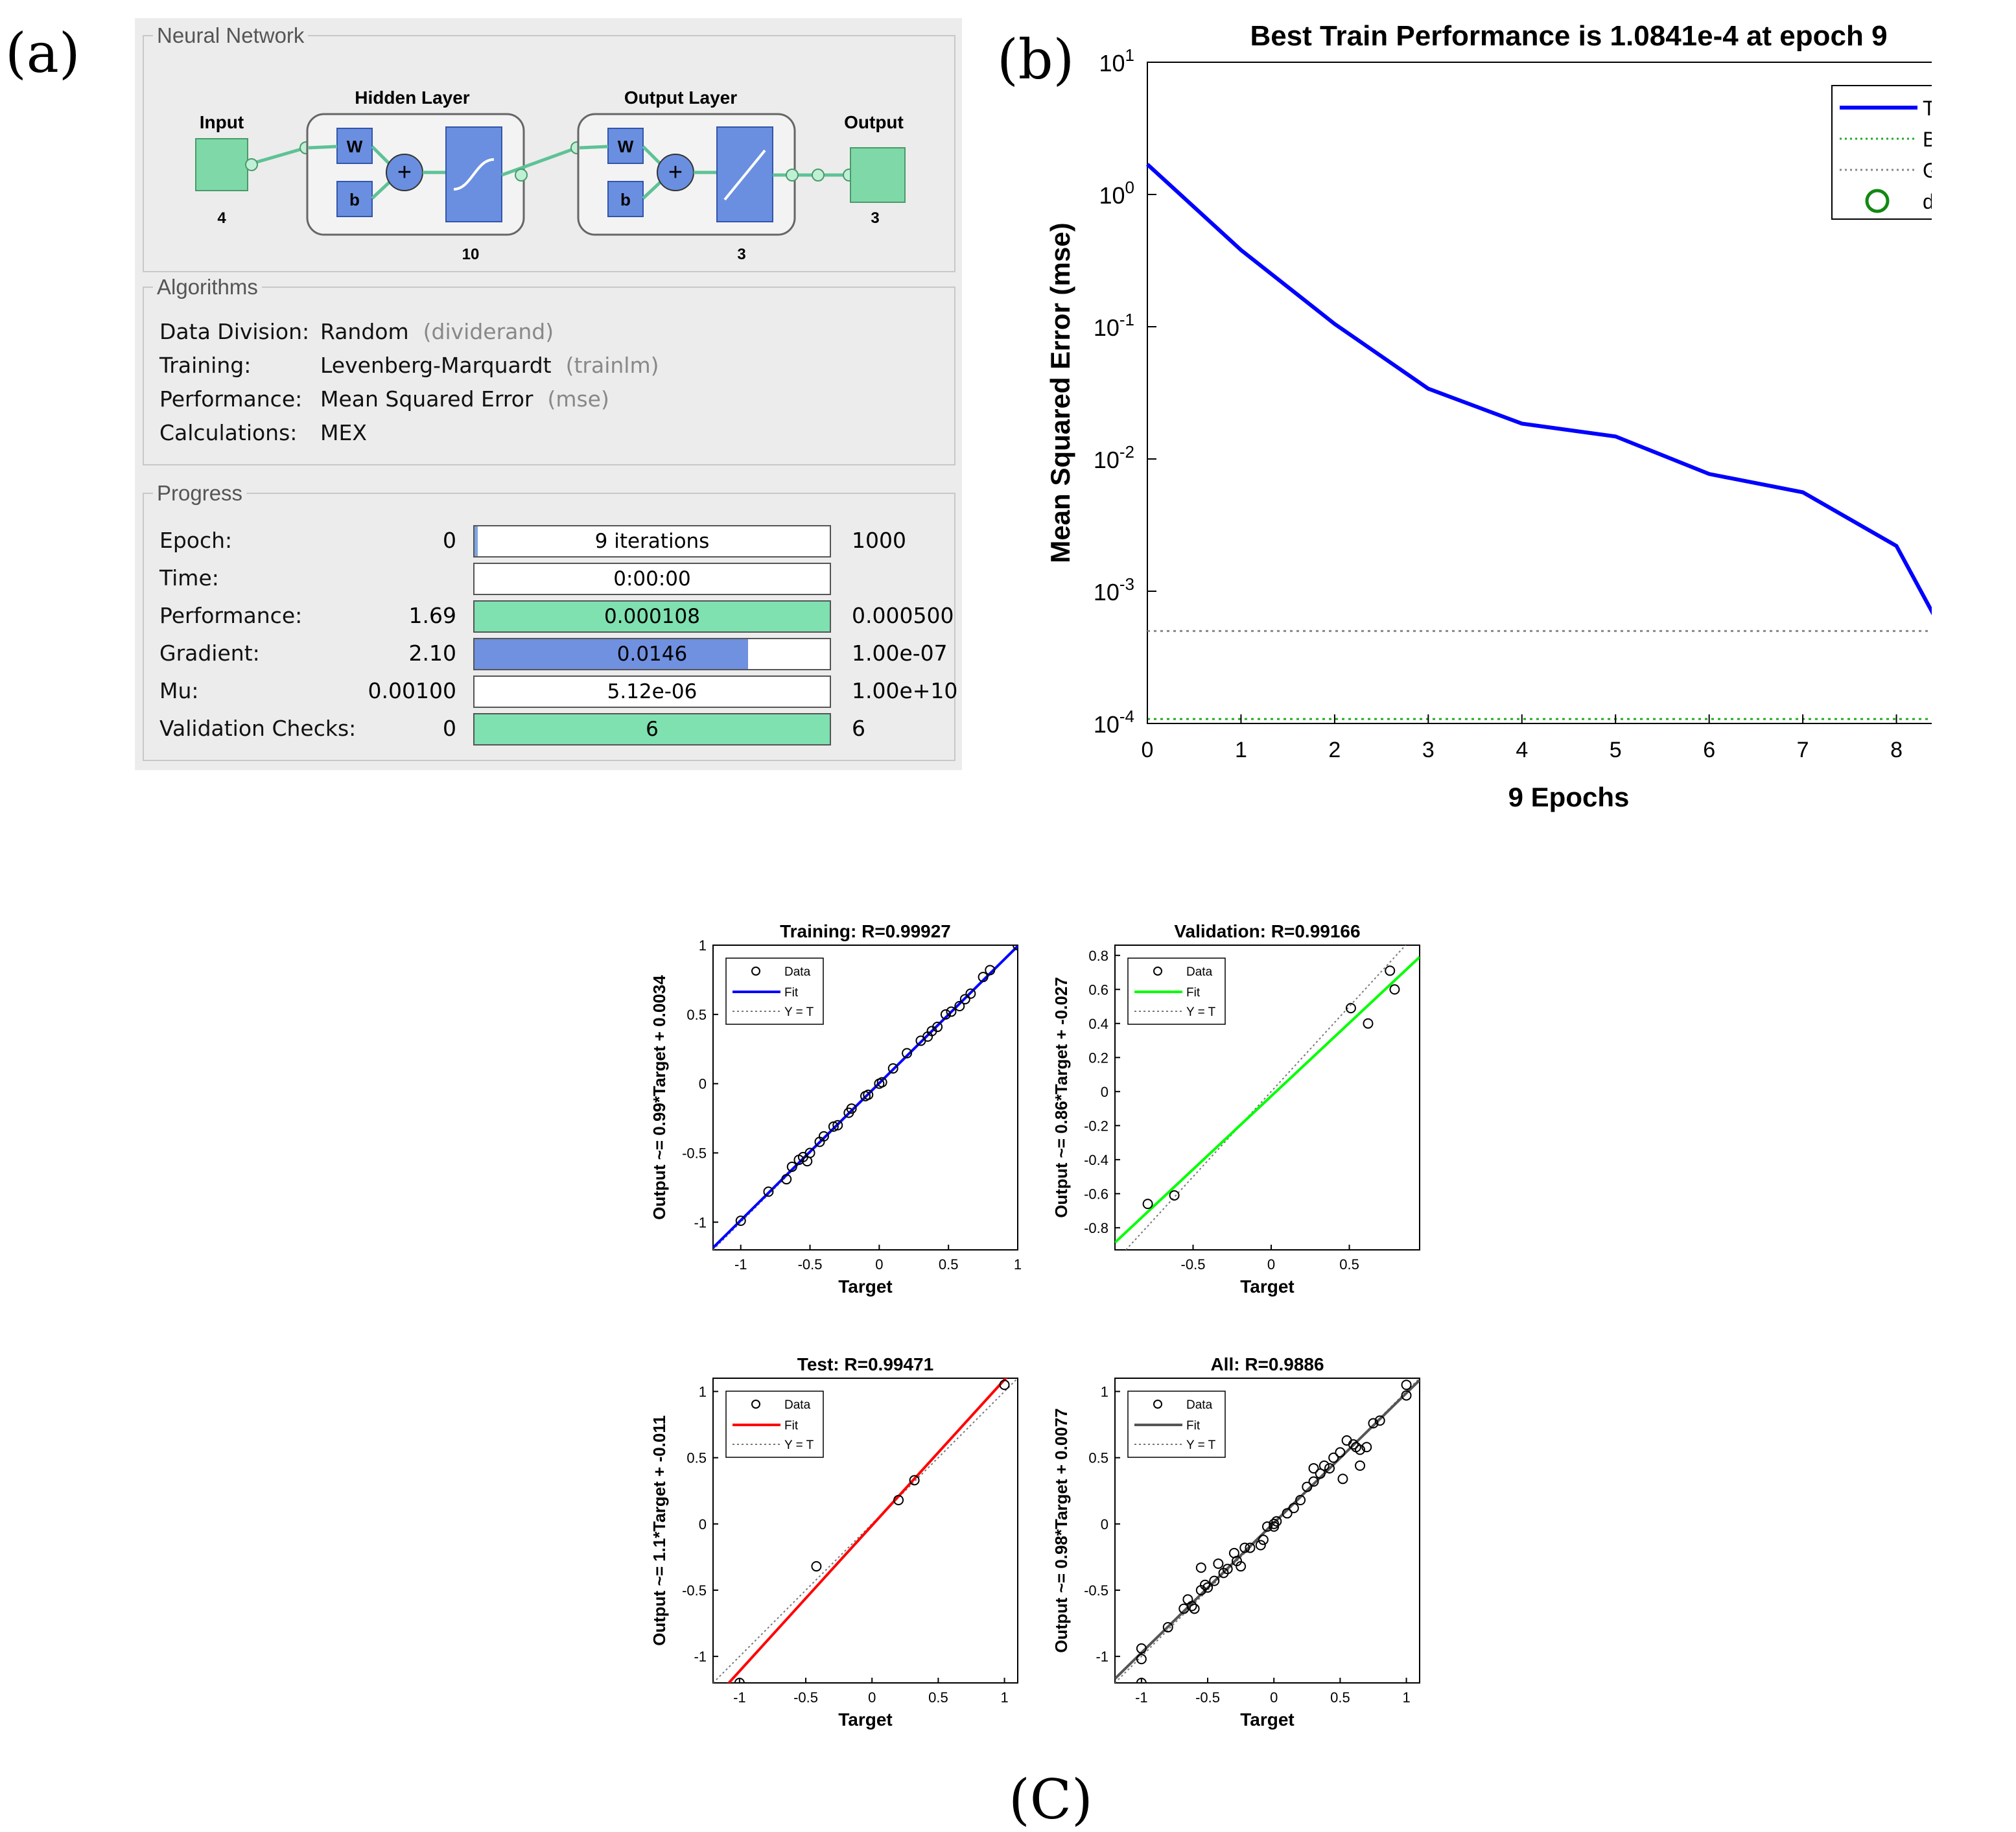  I want to click on legend-entry: Best, so click(1927, 139).